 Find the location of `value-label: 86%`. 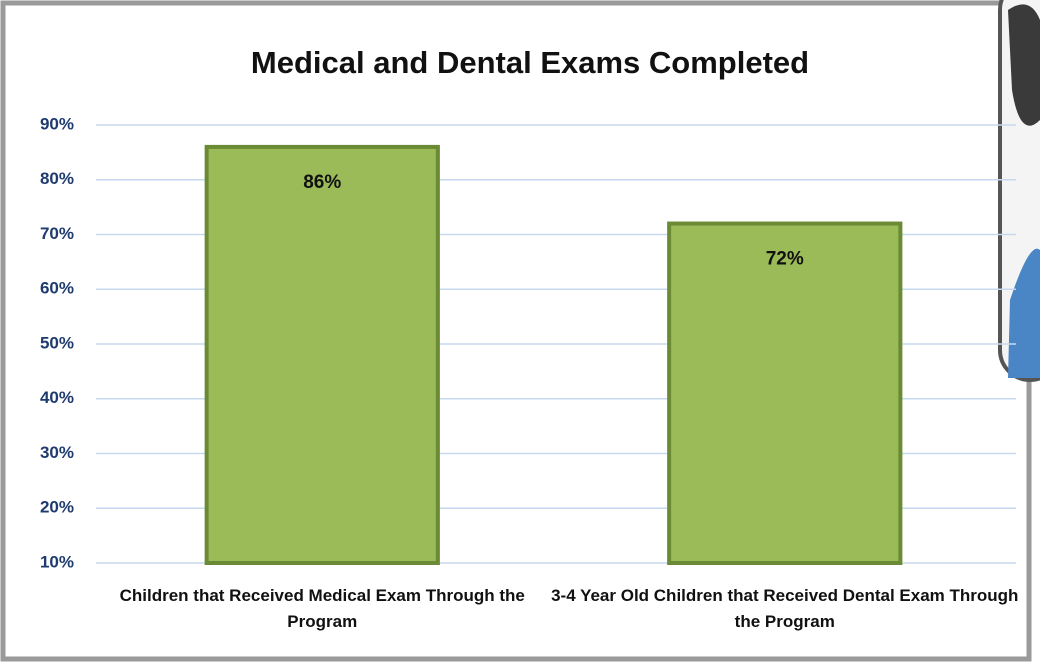

value-label: 86% is located at coordinates (322, 182).